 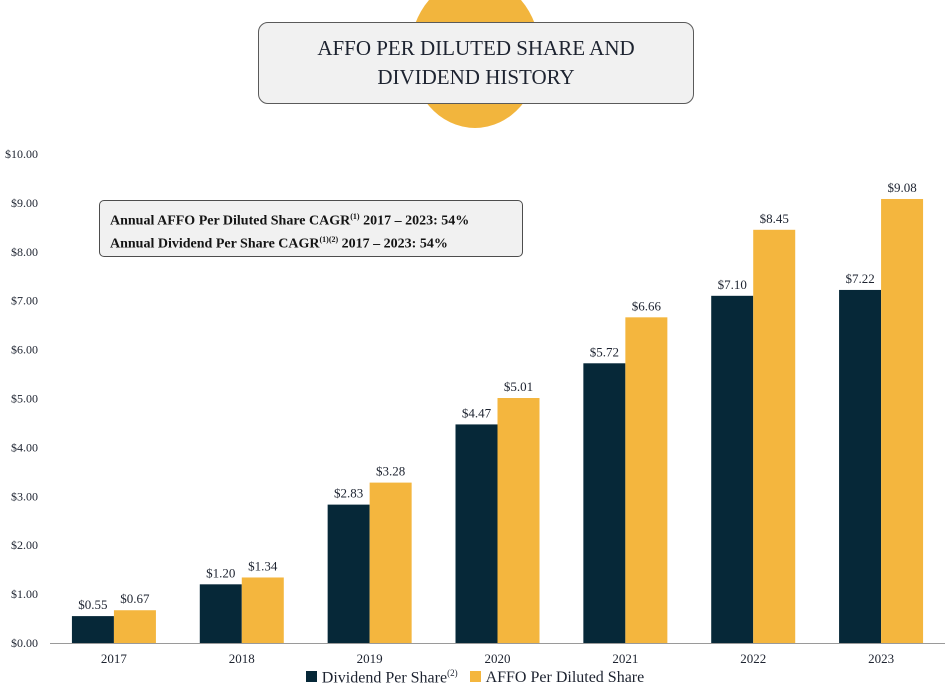 What do you see at coordinates (860, 466) in the screenshot?
I see `bar-dividend-2023` at bounding box center [860, 466].